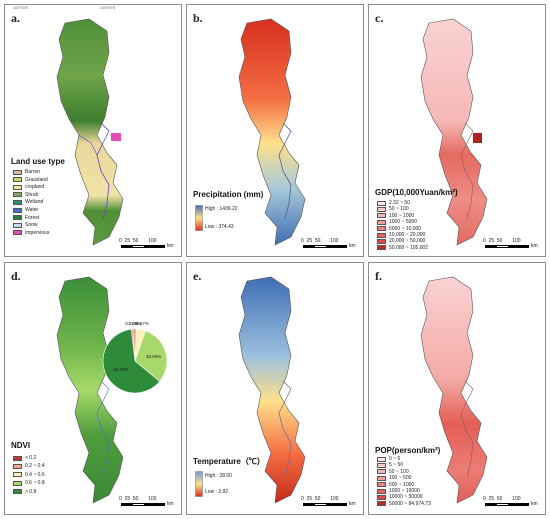  Describe the element at coordinates (352, 246) in the screenshot. I see `scale-unit-b: km` at that location.